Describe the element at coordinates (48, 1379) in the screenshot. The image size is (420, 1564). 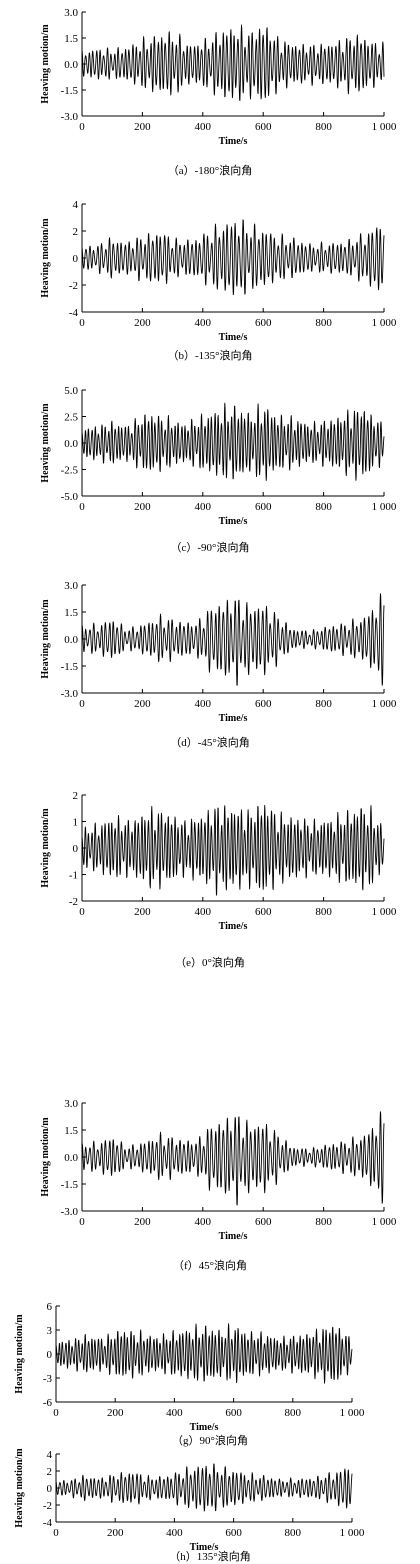
I see `y-tick-label: -3` at that location.